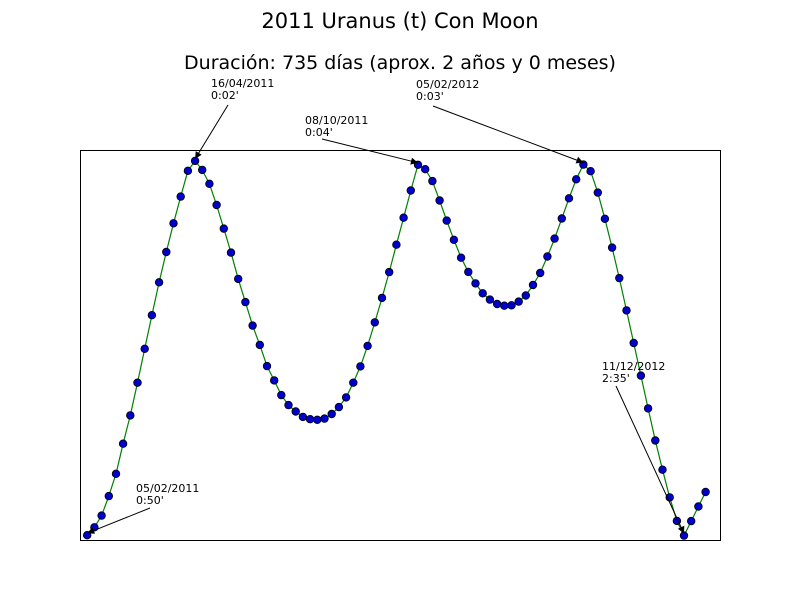 The width and height of the screenshot is (800, 600). Describe the element at coordinates (633, 366) in the screenshot. I see `annotation-date: 11/12/2012` at that location.